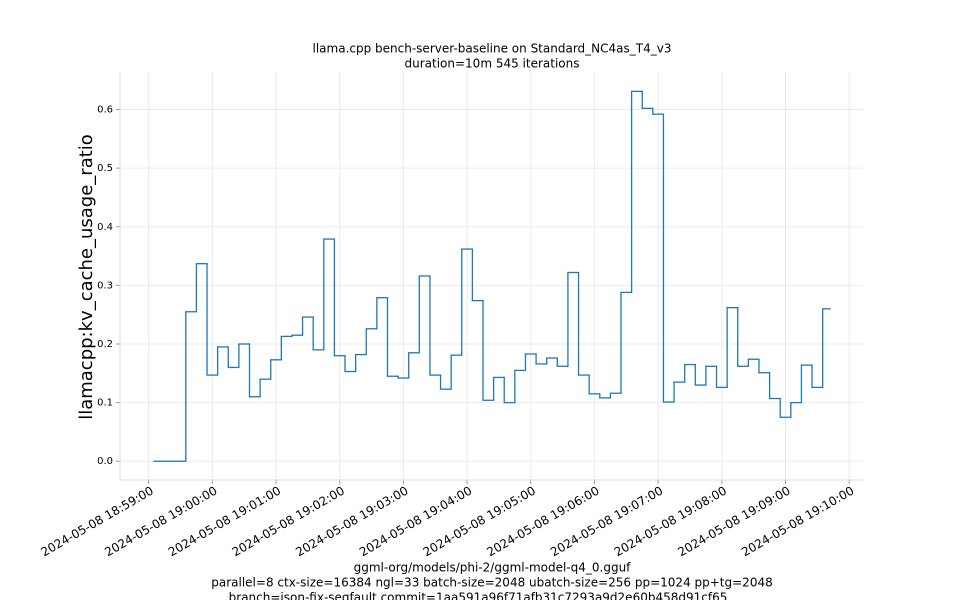  I want to click on x-tick-label: 2024-05-08 19:05:00, so click(479, 522).